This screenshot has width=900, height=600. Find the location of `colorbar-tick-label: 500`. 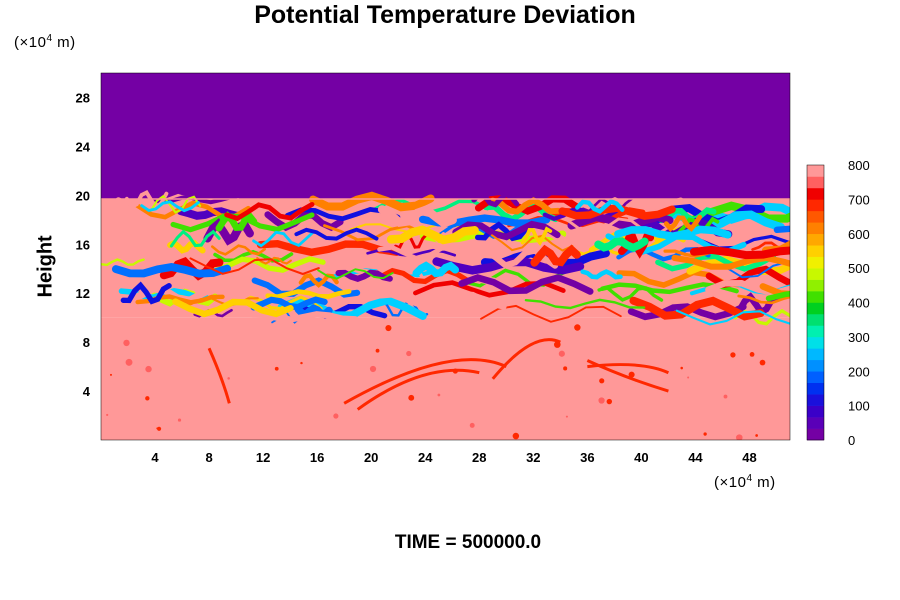

colorbar-tick-label: 500 is located at coordinates (859, 268).